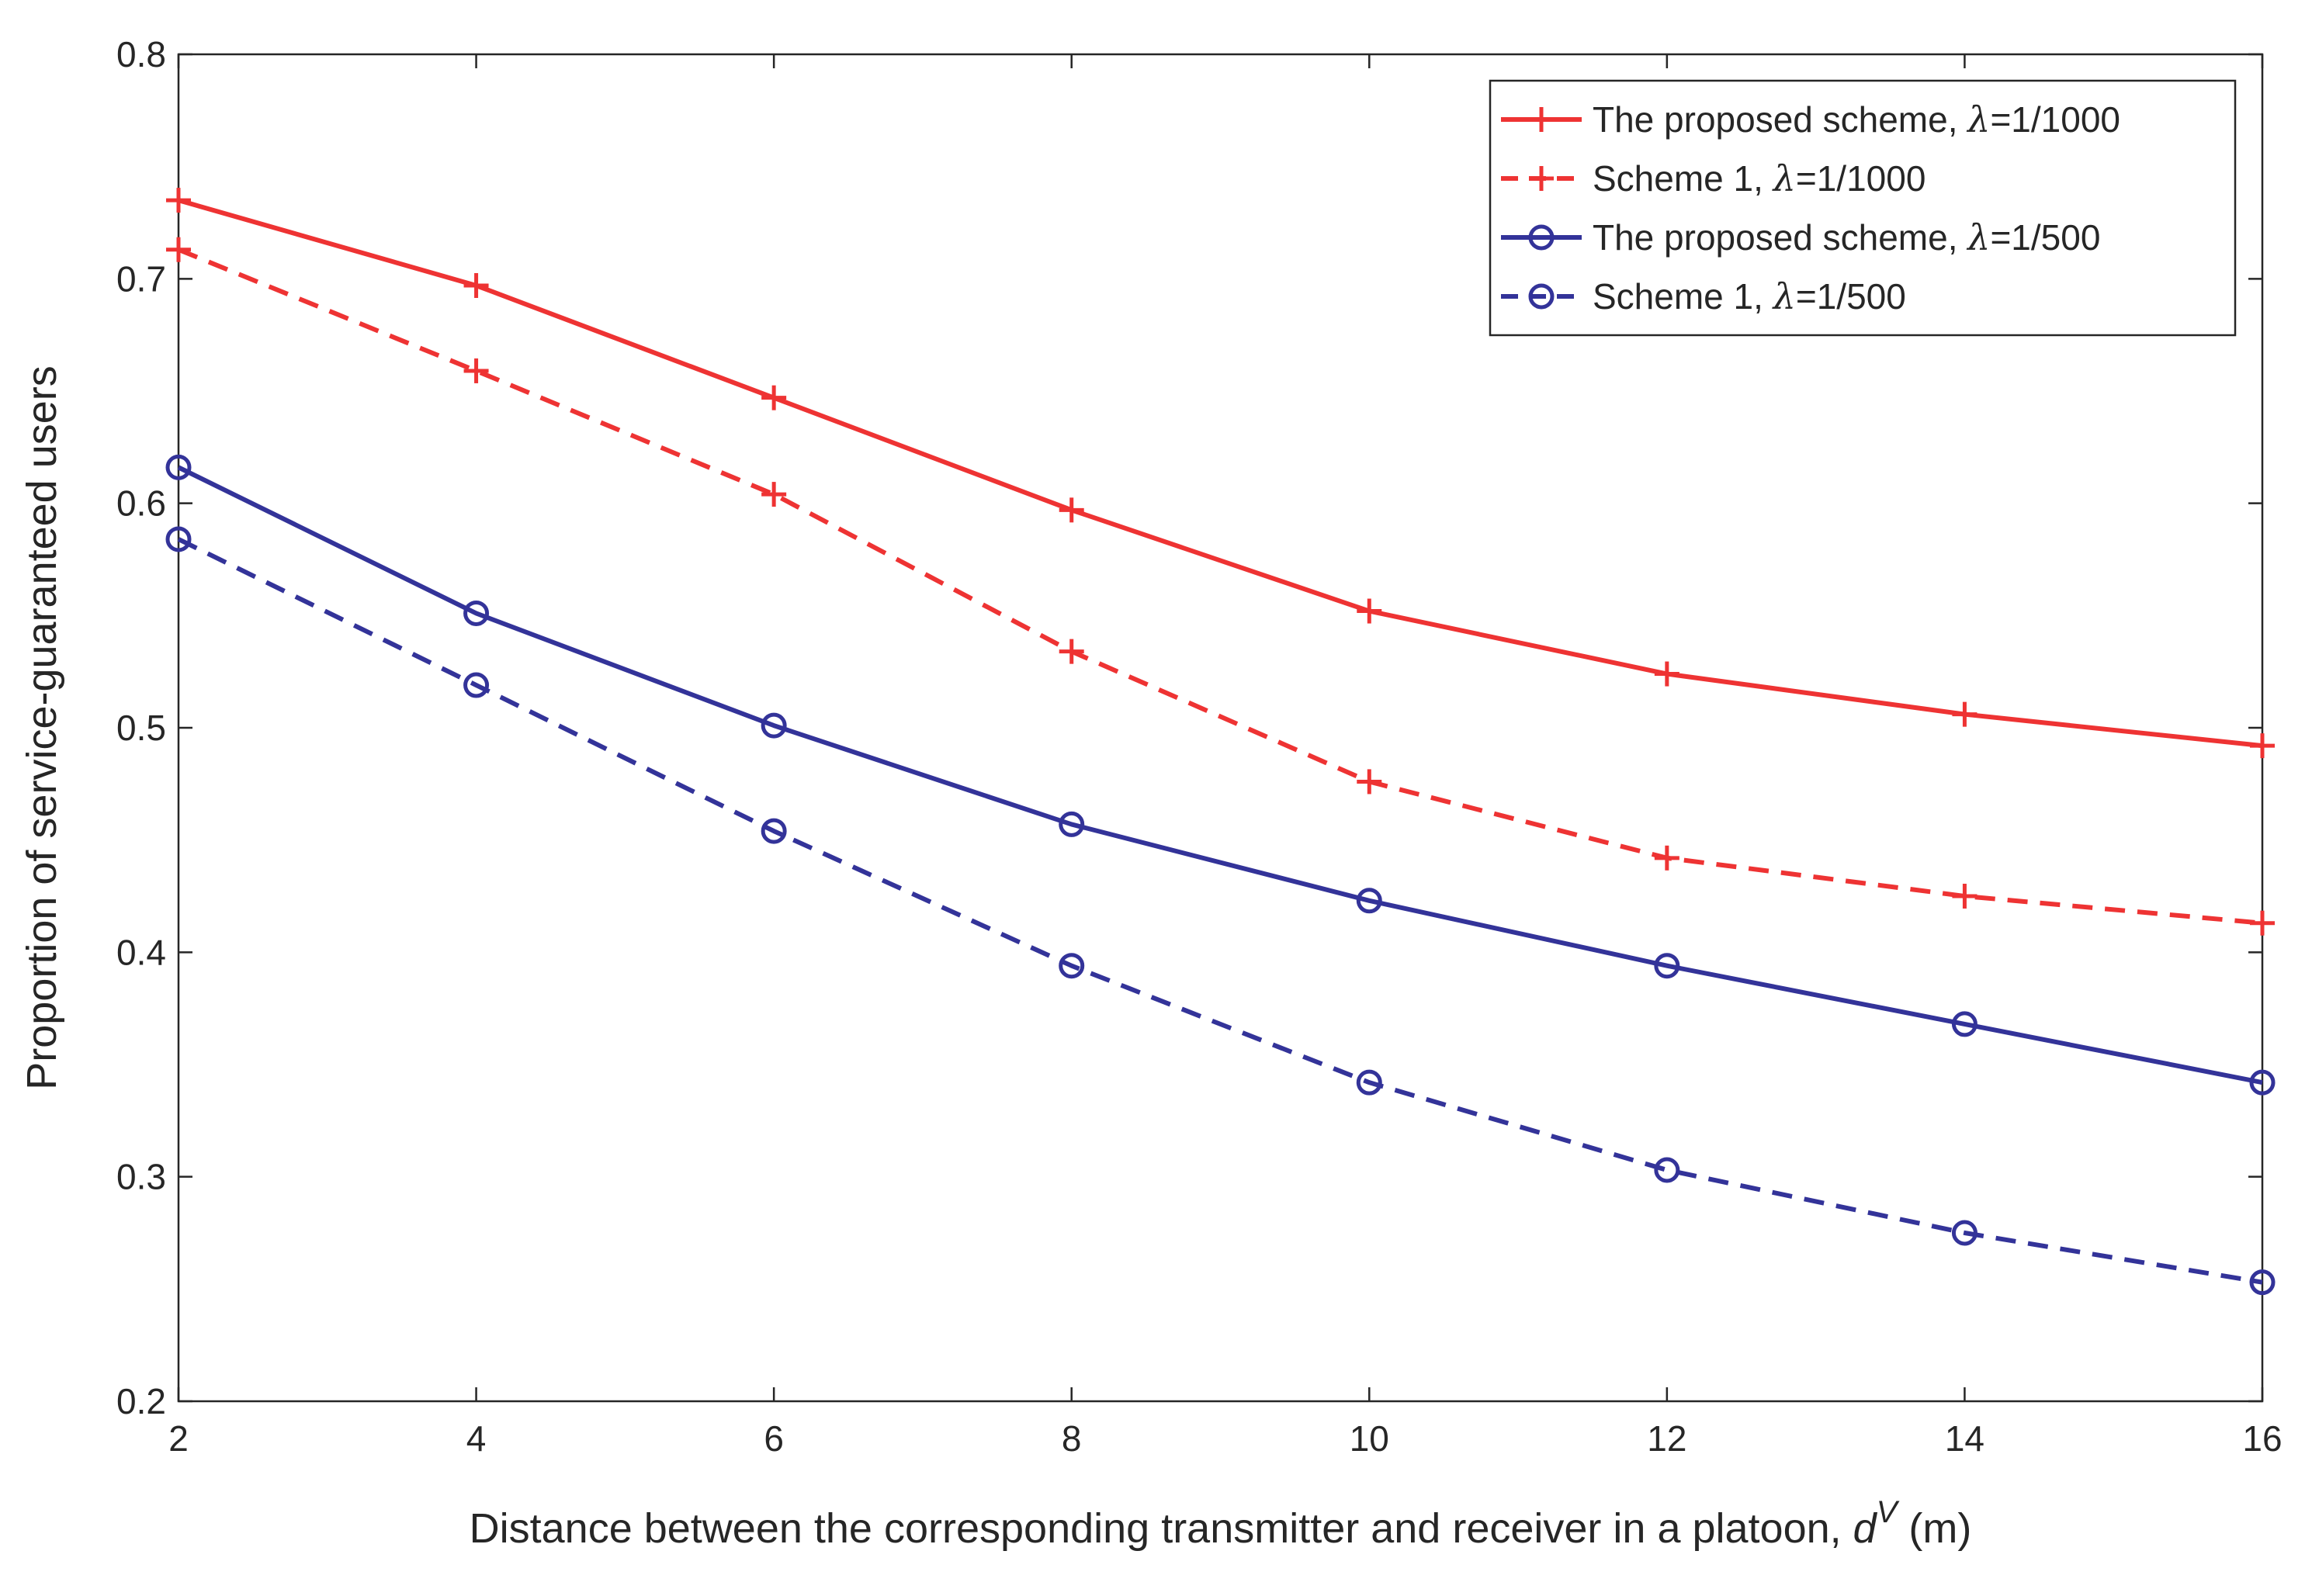 The image size is (2312, 1596). I want to click on legend-entry: The proposed scheme, λ=1/1000, so click(1810, 119).